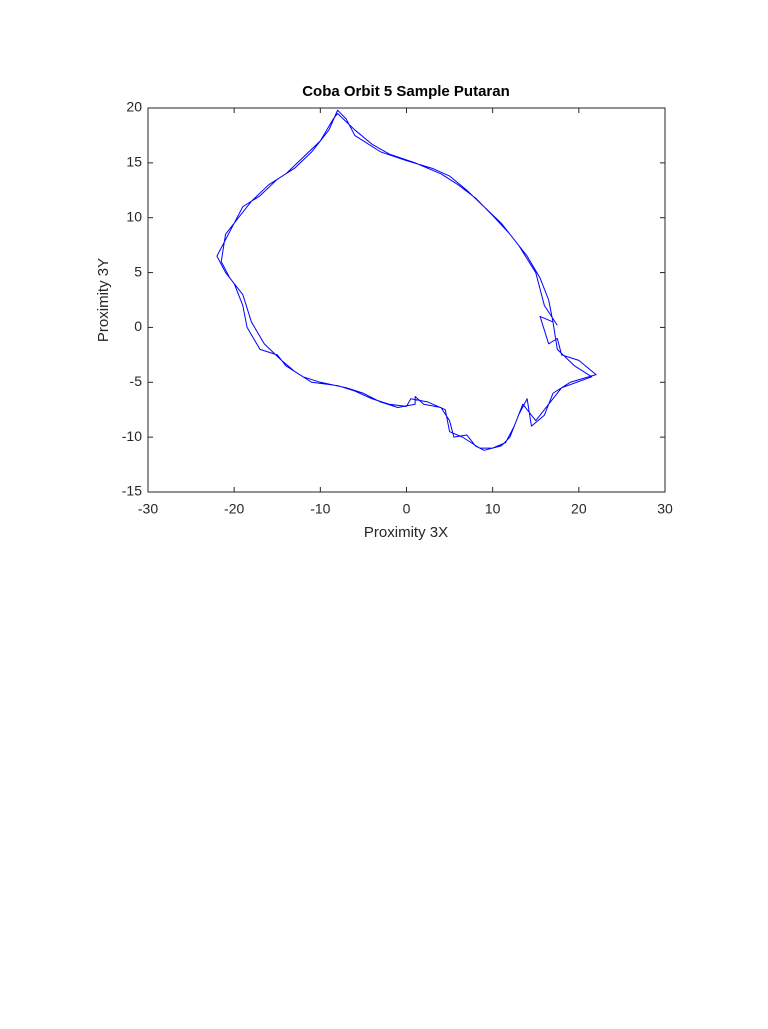 Image resolution: width=768 pixels, height=1029 pixels. I want to click on x-tick-label: 0, so click(407, 509).